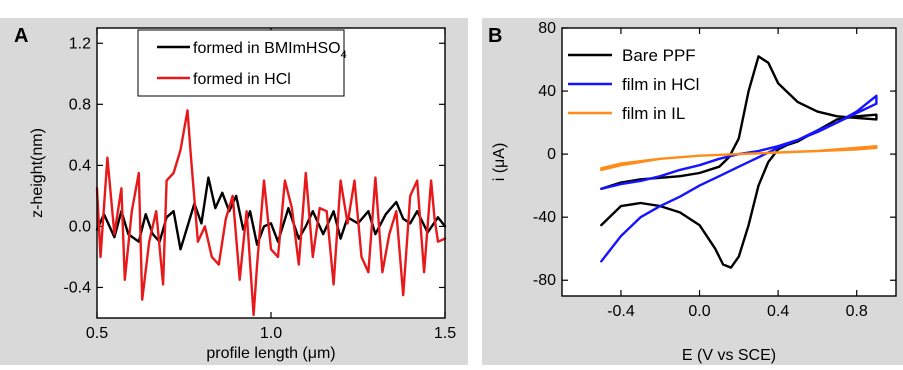 The width and height of the screenshot is (903, 370). What do you see at coordinates (739, 158) in the screenshot?
I see `series-line-film-in-il` at bounding box center [739, 158].